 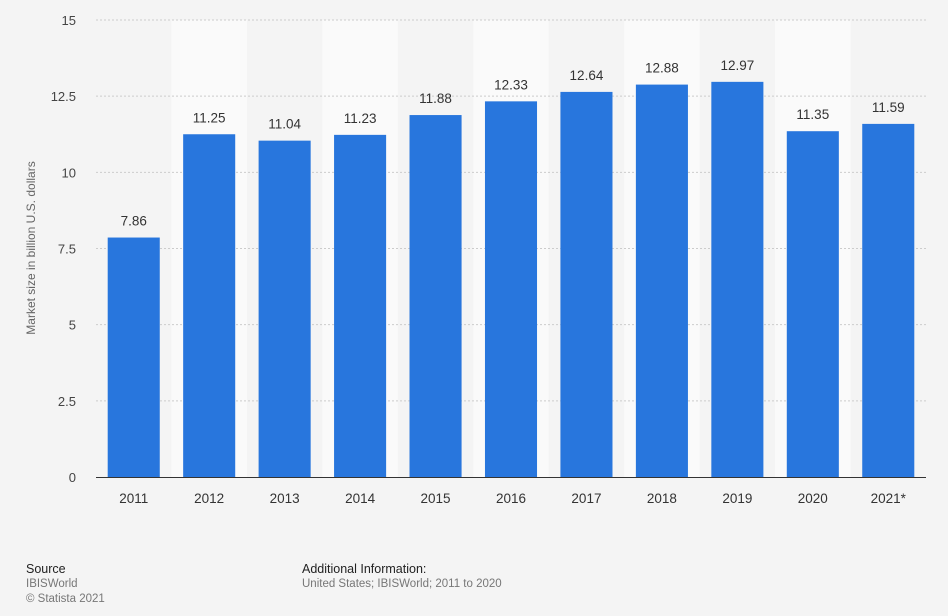 I want to click on value-label: 11.04, so click(x=284, y=124).